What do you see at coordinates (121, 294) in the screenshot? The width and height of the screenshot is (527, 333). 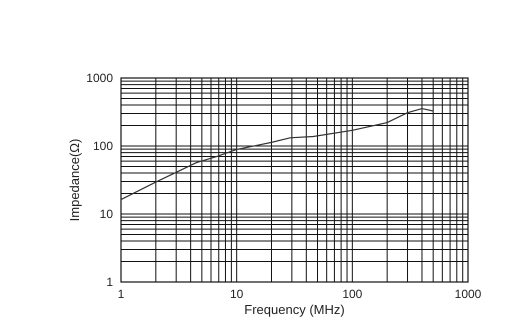 I see `x-tick-label: 1` at bounding box center [121, 294].